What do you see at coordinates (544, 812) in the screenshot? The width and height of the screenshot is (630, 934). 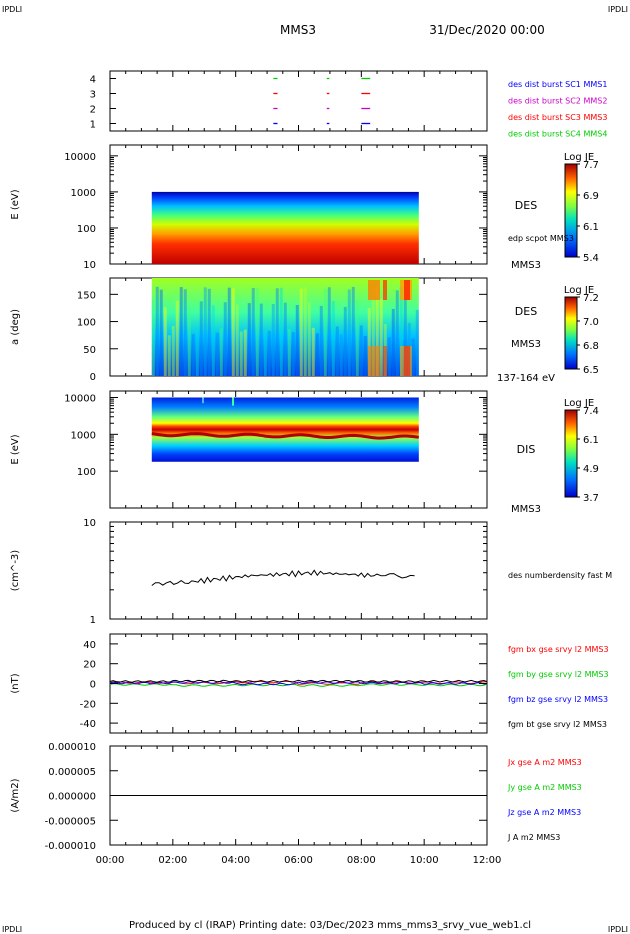 I see `legend-j-3: Jz gse A m2 MMS3` at bounding box center [544, 812].